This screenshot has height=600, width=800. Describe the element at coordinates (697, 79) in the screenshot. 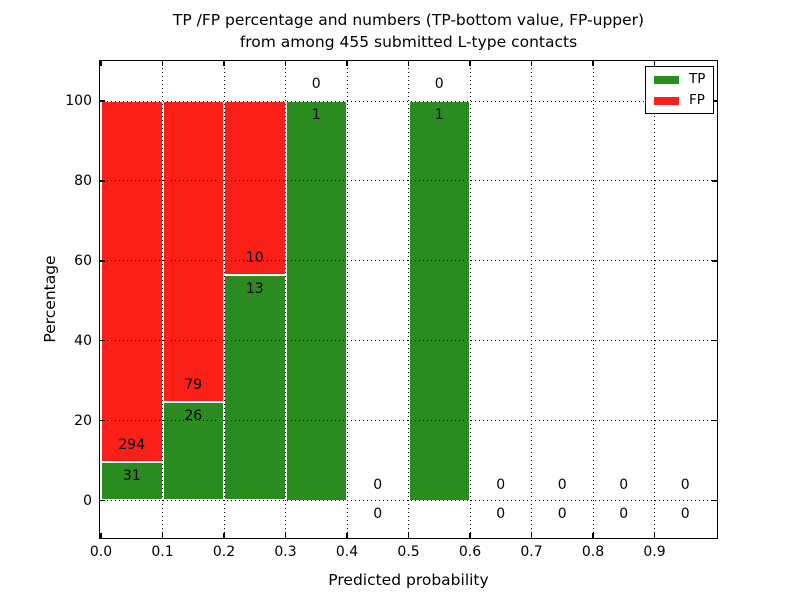

I see `legend-label-tp: TP` at that location.